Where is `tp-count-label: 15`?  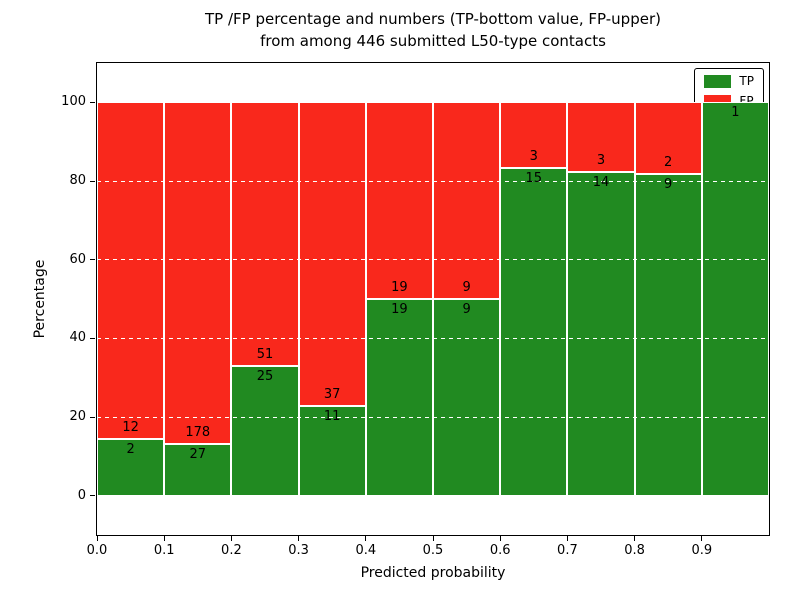 tp-count-label: 15 is located at coordinates (534, 178).